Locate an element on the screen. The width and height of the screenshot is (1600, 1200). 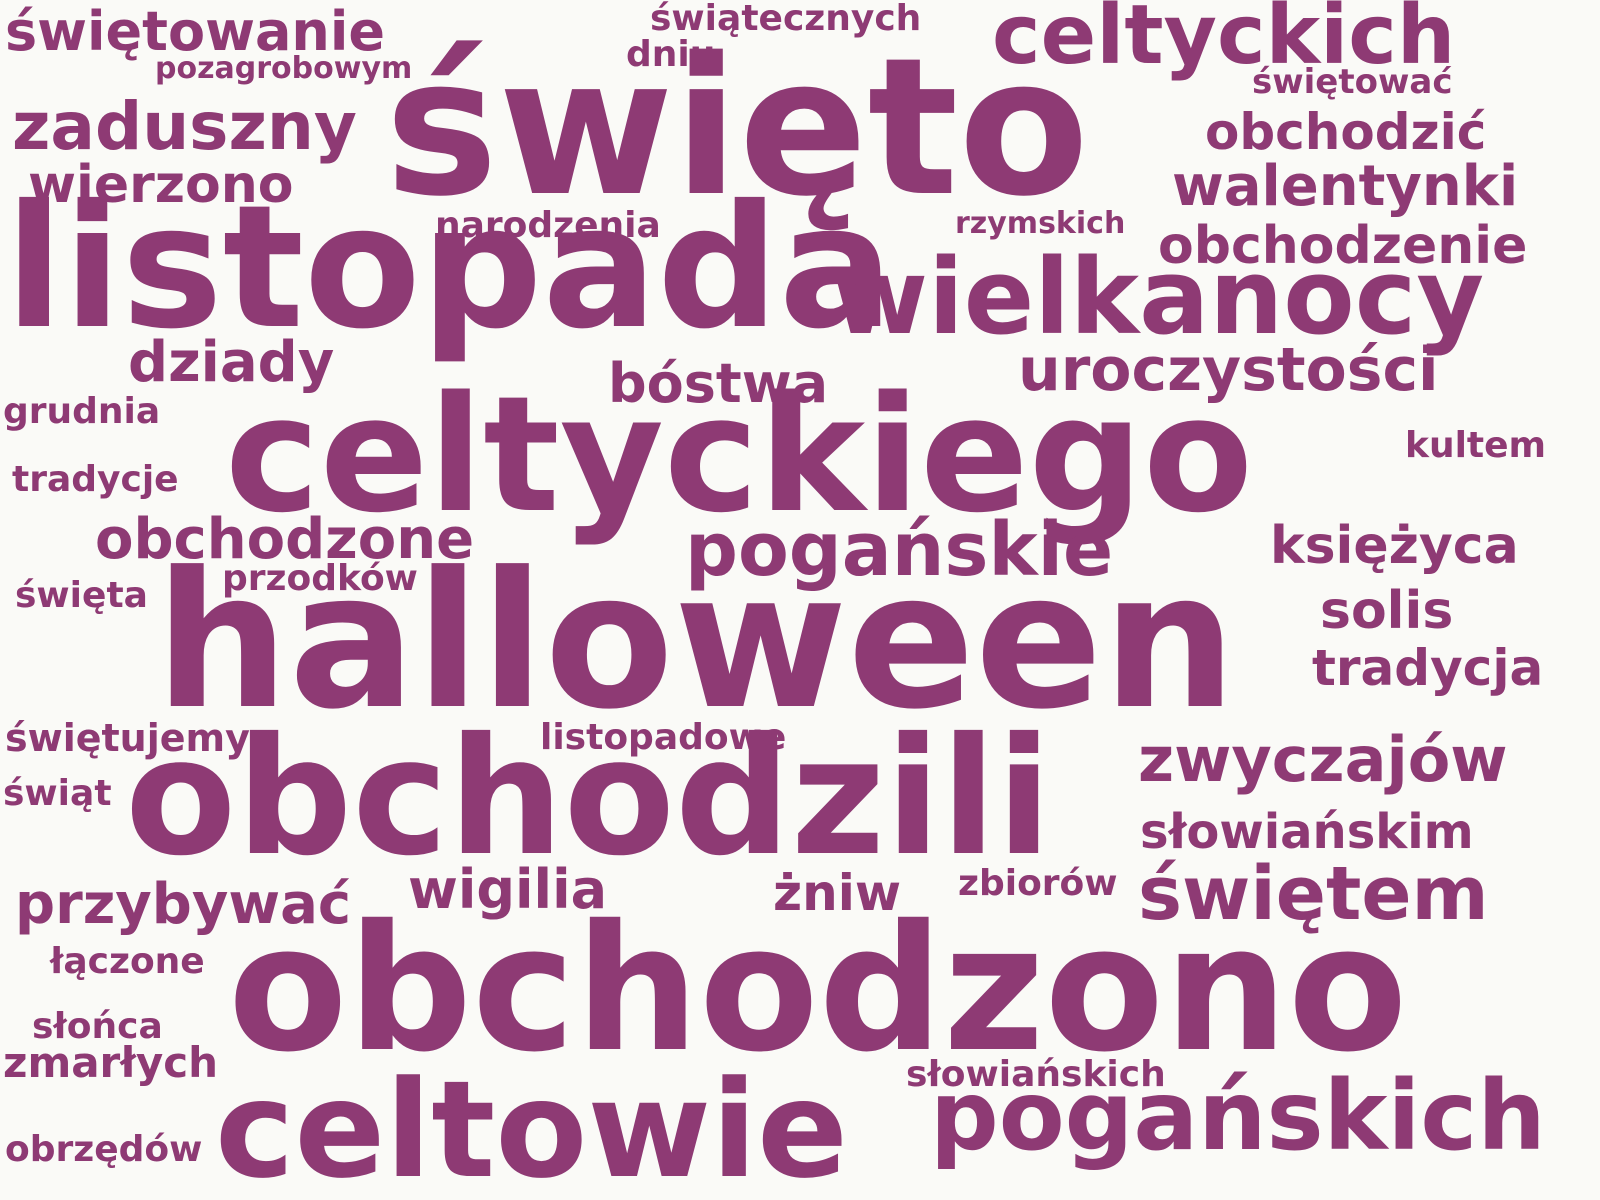
word-halloween: halloween is located at coordinates (696, 641).